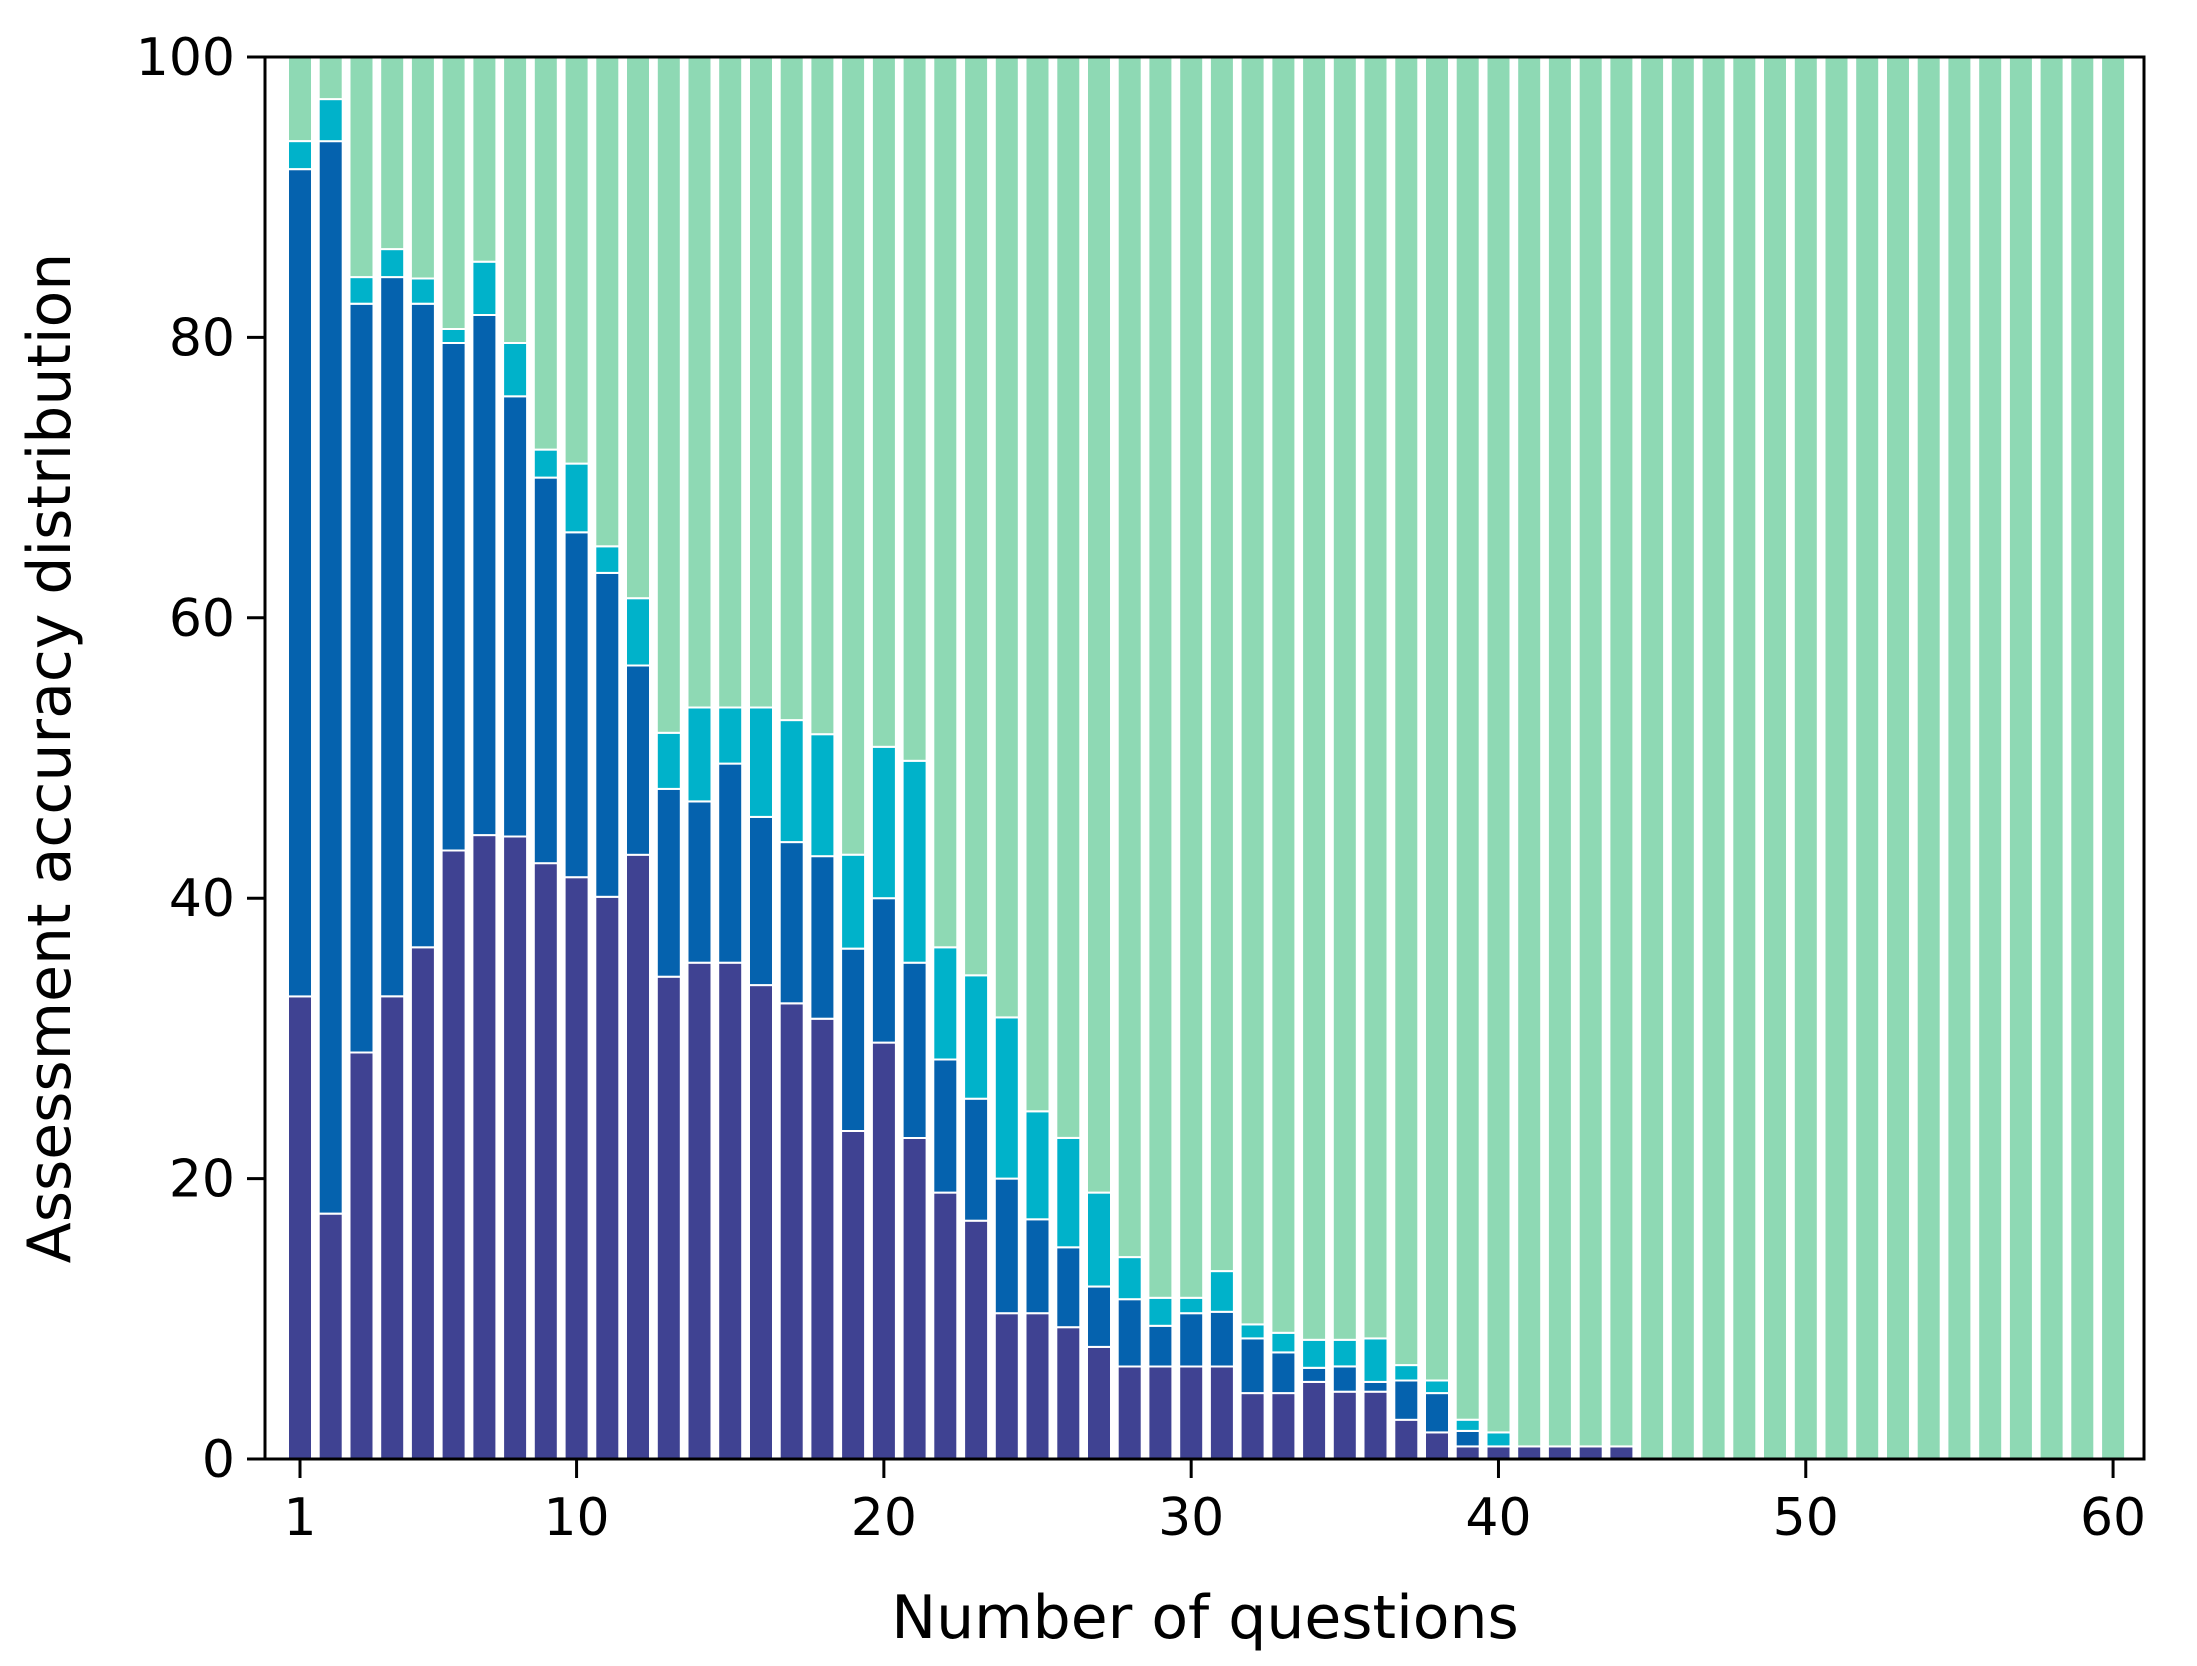  I want to click on y-tick-label: 20, so click(202, 1180).